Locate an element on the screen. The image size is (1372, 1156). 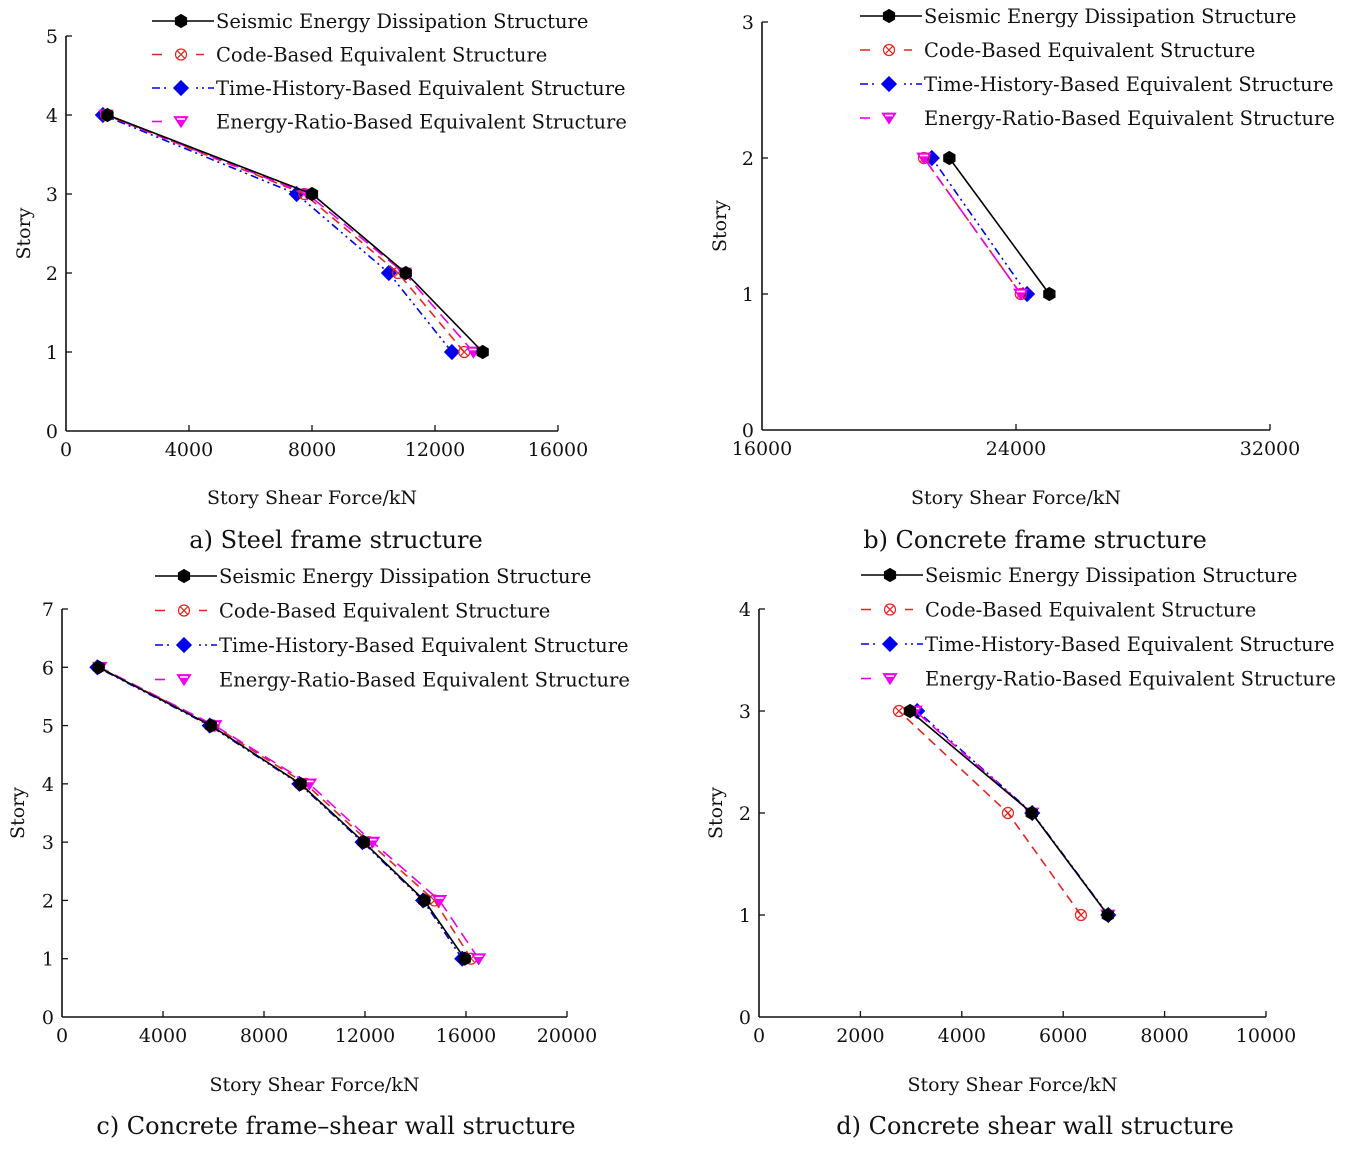
y-tick-label: 5 is located at coordinates (52, 37).